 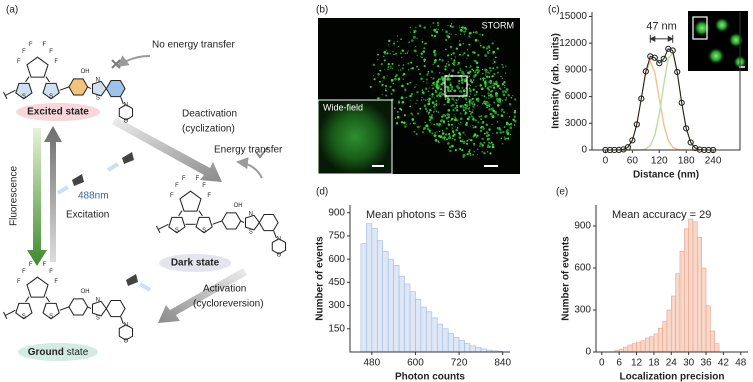 I want to click on y-axis-title: Number of events, so click(x=320, y=278).